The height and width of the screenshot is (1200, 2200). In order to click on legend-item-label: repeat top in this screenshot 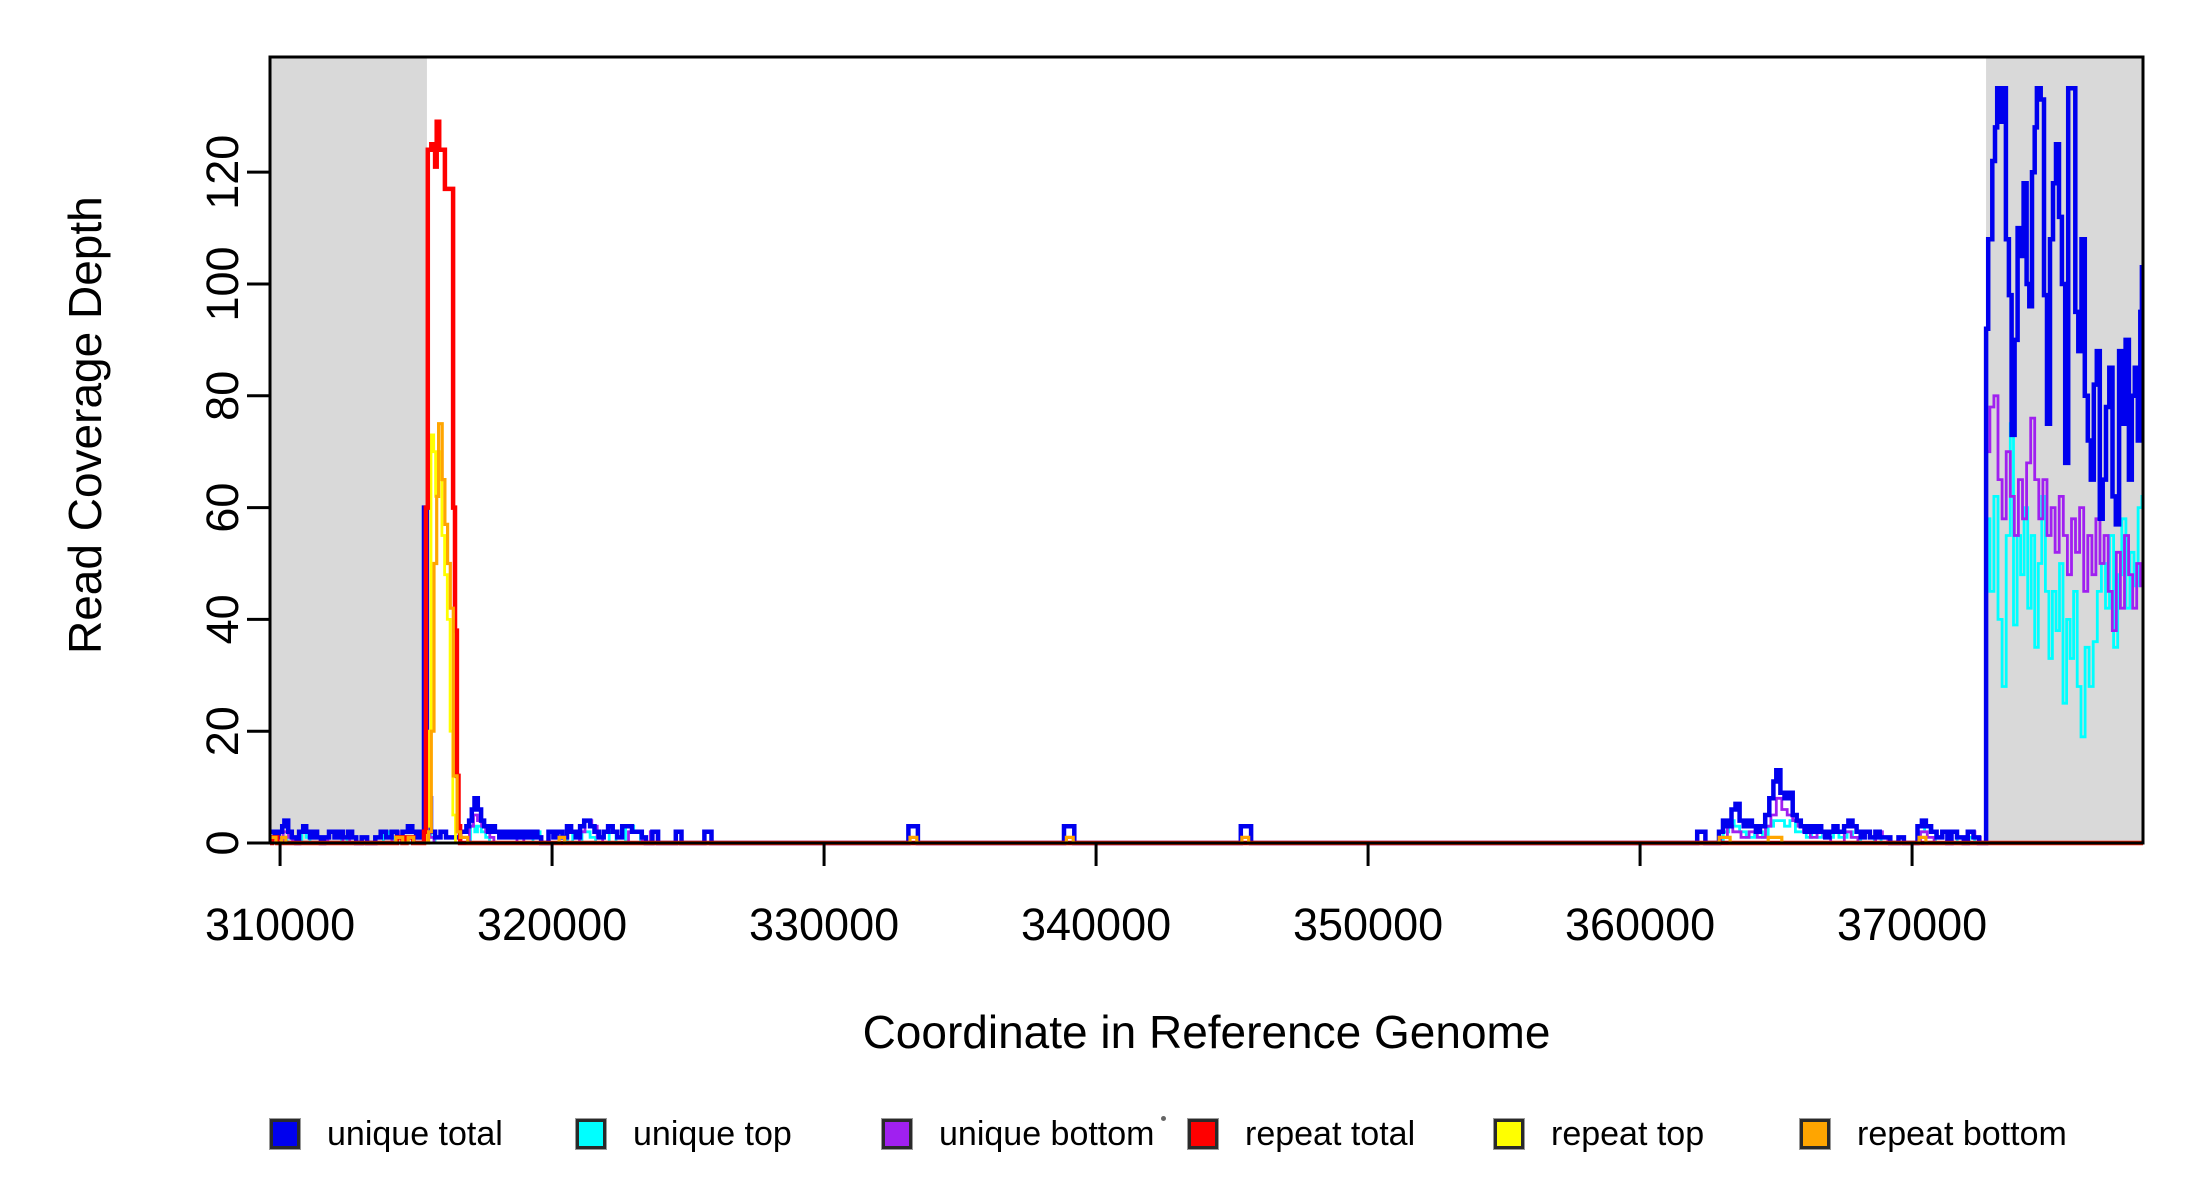, I will do `click(1628, 1134)`.